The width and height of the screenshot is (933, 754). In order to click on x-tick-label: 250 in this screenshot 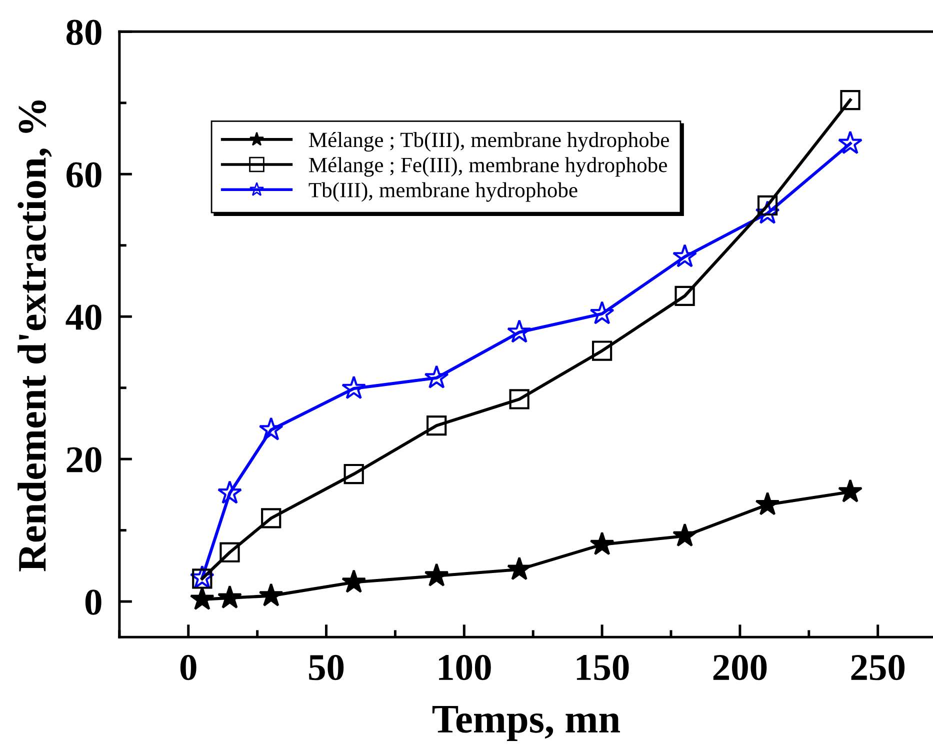, I will do `click(878, 667)`.